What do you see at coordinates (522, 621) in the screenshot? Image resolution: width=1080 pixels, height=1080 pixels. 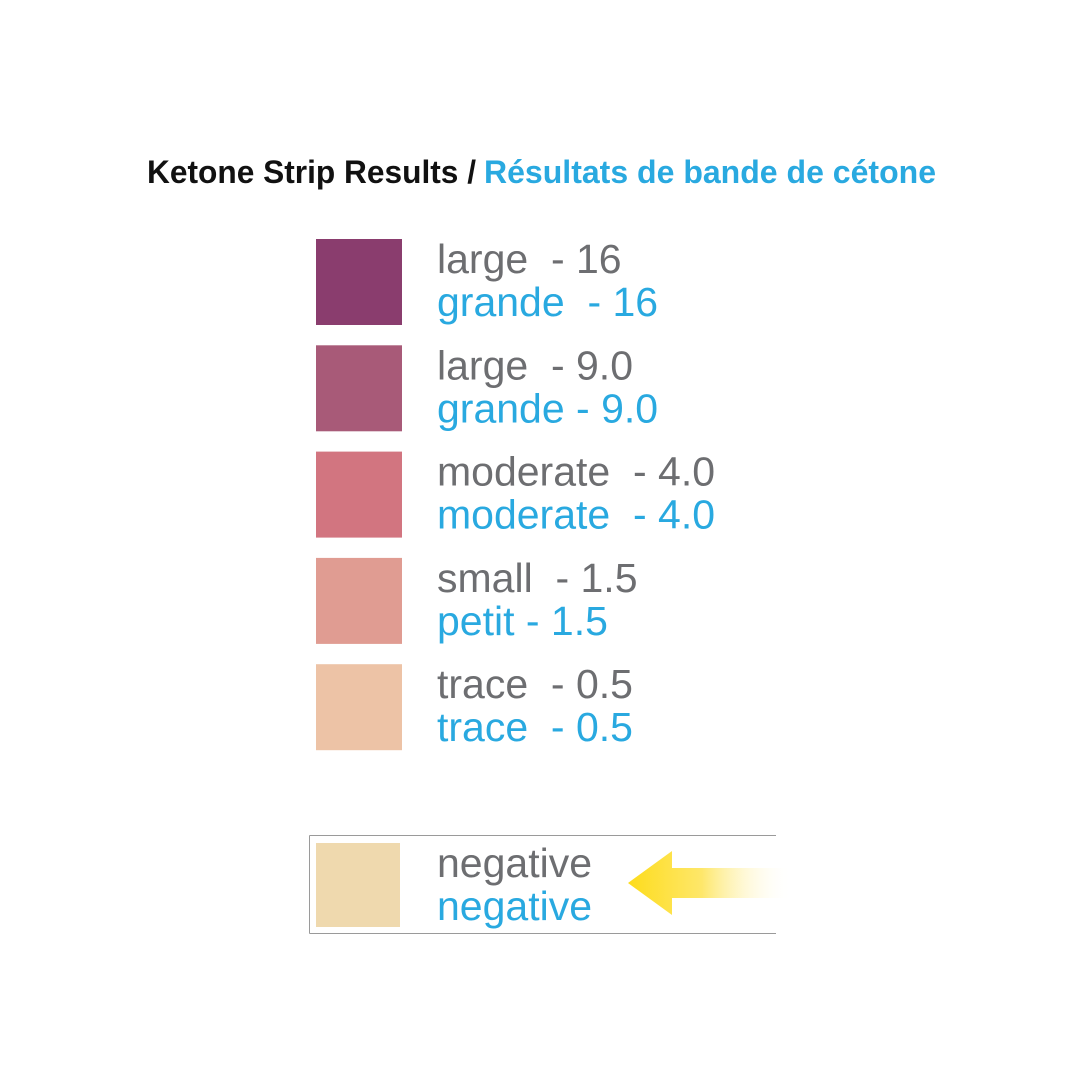 I see `label-french: petit - 1.5` at bounding box center [522, 621].